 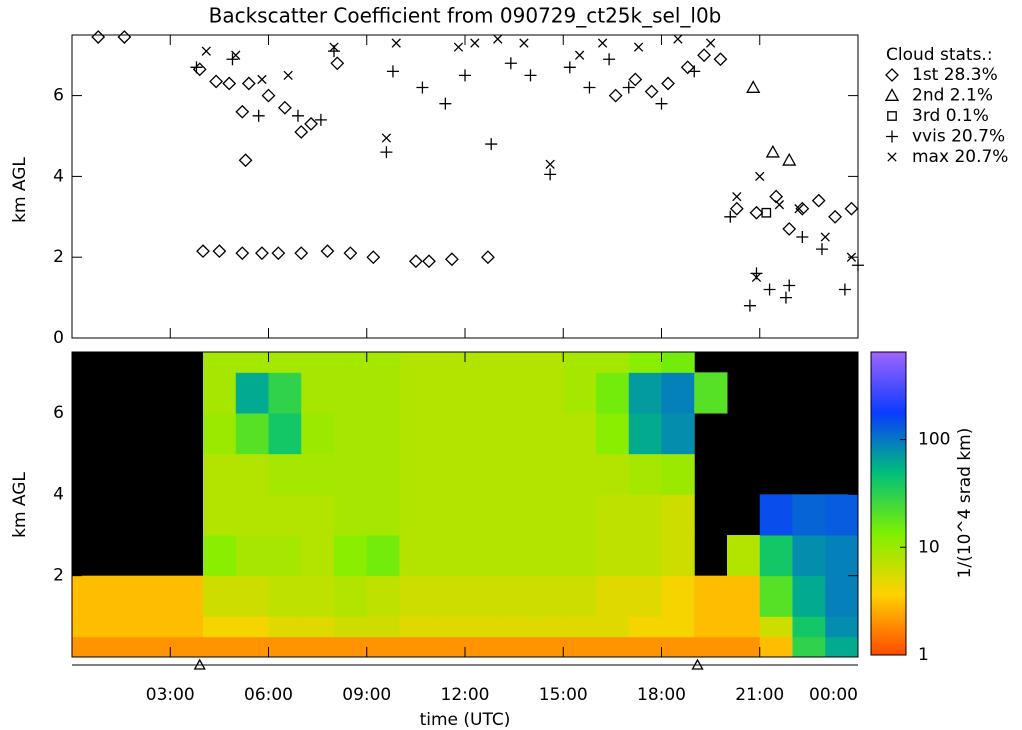 What do you see at coordinates (833, 695) in the screenshot?
I see `x-tick-label: 00:00` at bounding box center [833, 695].